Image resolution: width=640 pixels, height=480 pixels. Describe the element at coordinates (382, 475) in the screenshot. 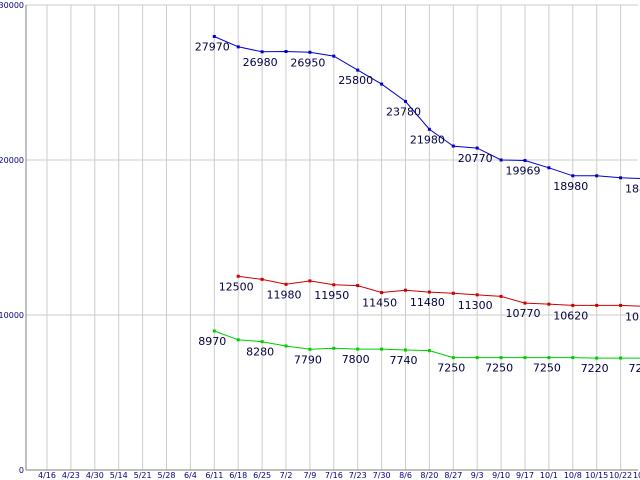

I see `x-tick-label: 7/30` at that location.